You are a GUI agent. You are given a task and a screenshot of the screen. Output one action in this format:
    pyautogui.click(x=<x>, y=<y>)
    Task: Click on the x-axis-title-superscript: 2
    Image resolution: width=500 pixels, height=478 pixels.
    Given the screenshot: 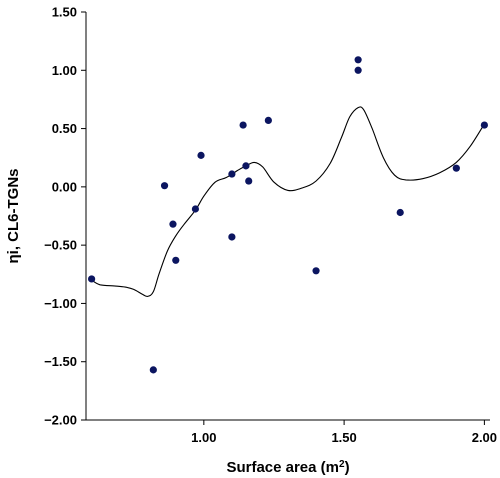 What is the action you would take?
    pyautogui.click(x=342, y=464)
    